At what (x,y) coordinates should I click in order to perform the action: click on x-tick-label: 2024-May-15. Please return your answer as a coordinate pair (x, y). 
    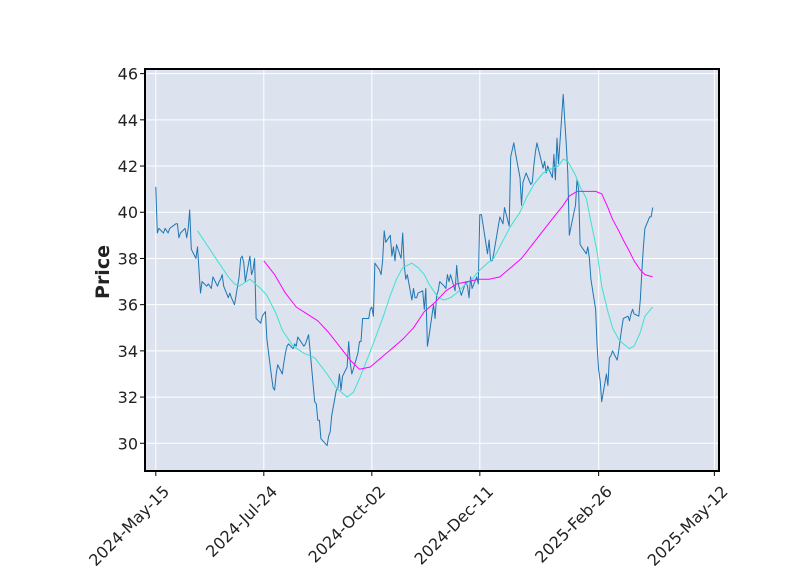
    Looking at the image, I should click on (129, 526).